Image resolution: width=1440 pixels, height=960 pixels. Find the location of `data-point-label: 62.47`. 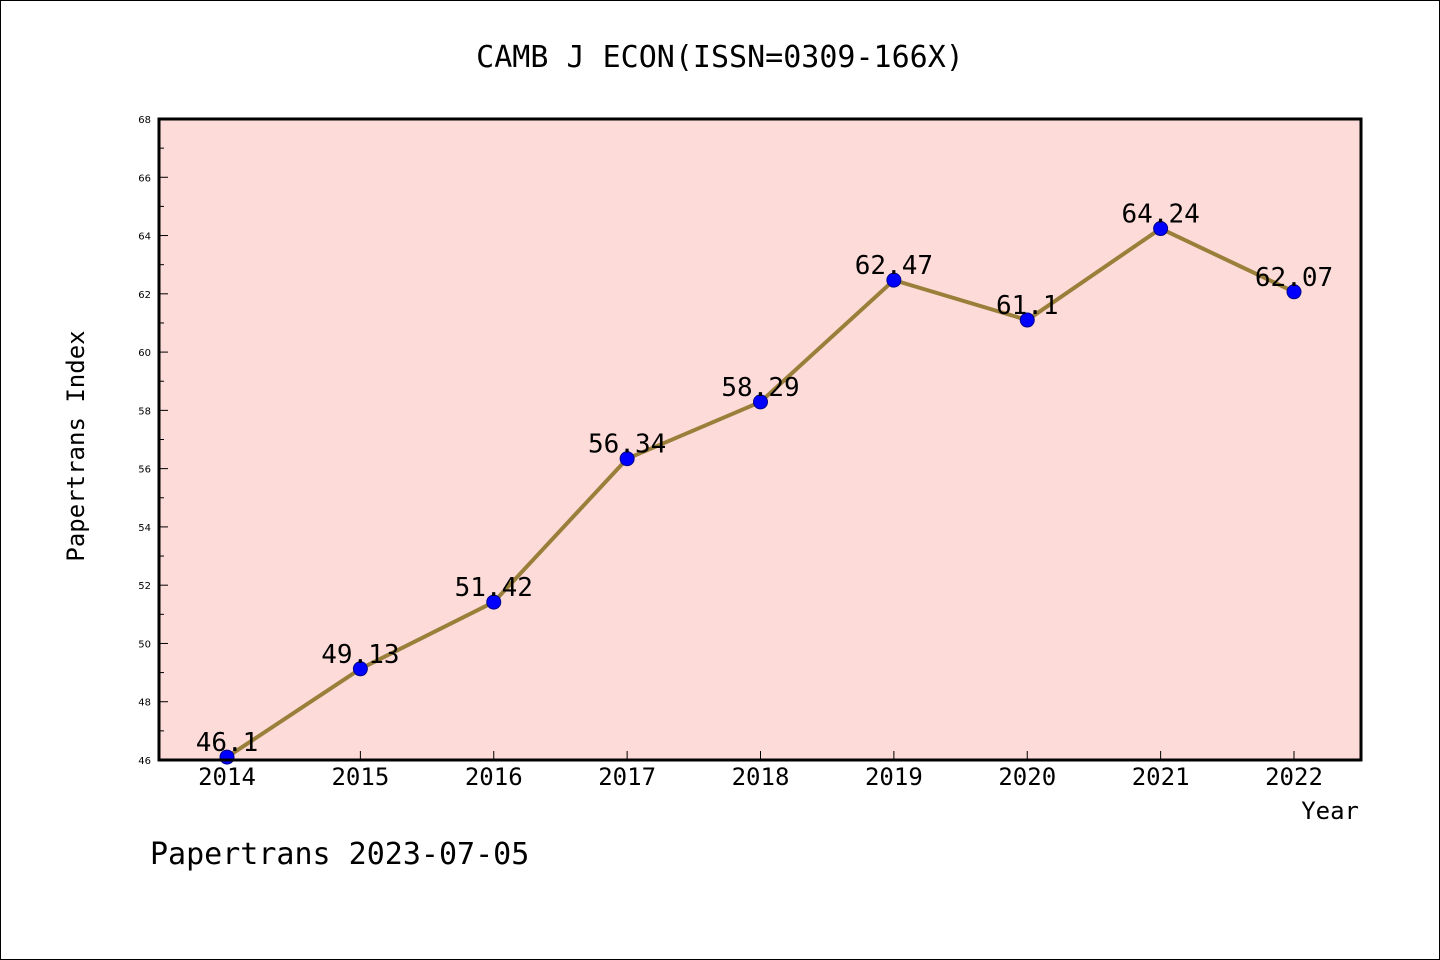

data-point-label: 62.47 is located at coordinates (894, 266).